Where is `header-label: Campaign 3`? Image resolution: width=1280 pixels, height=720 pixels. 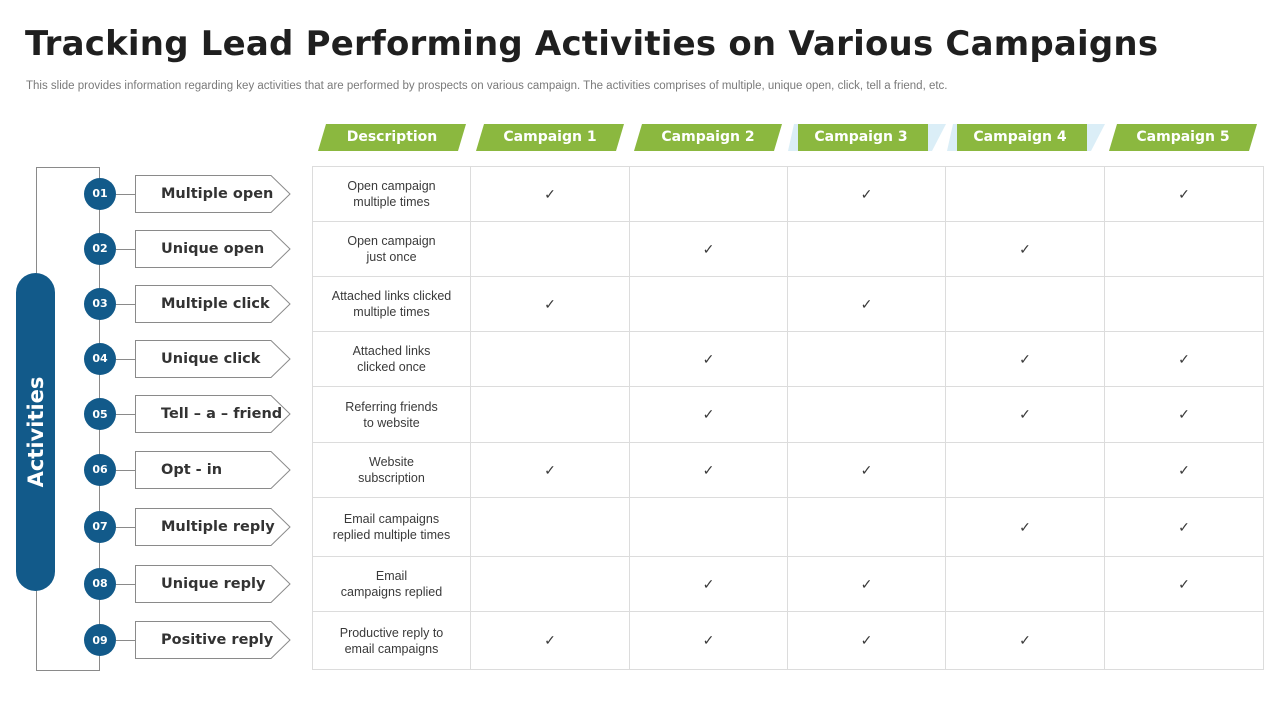 header-label: Campaign 3 is located at coordinates (861, 137).